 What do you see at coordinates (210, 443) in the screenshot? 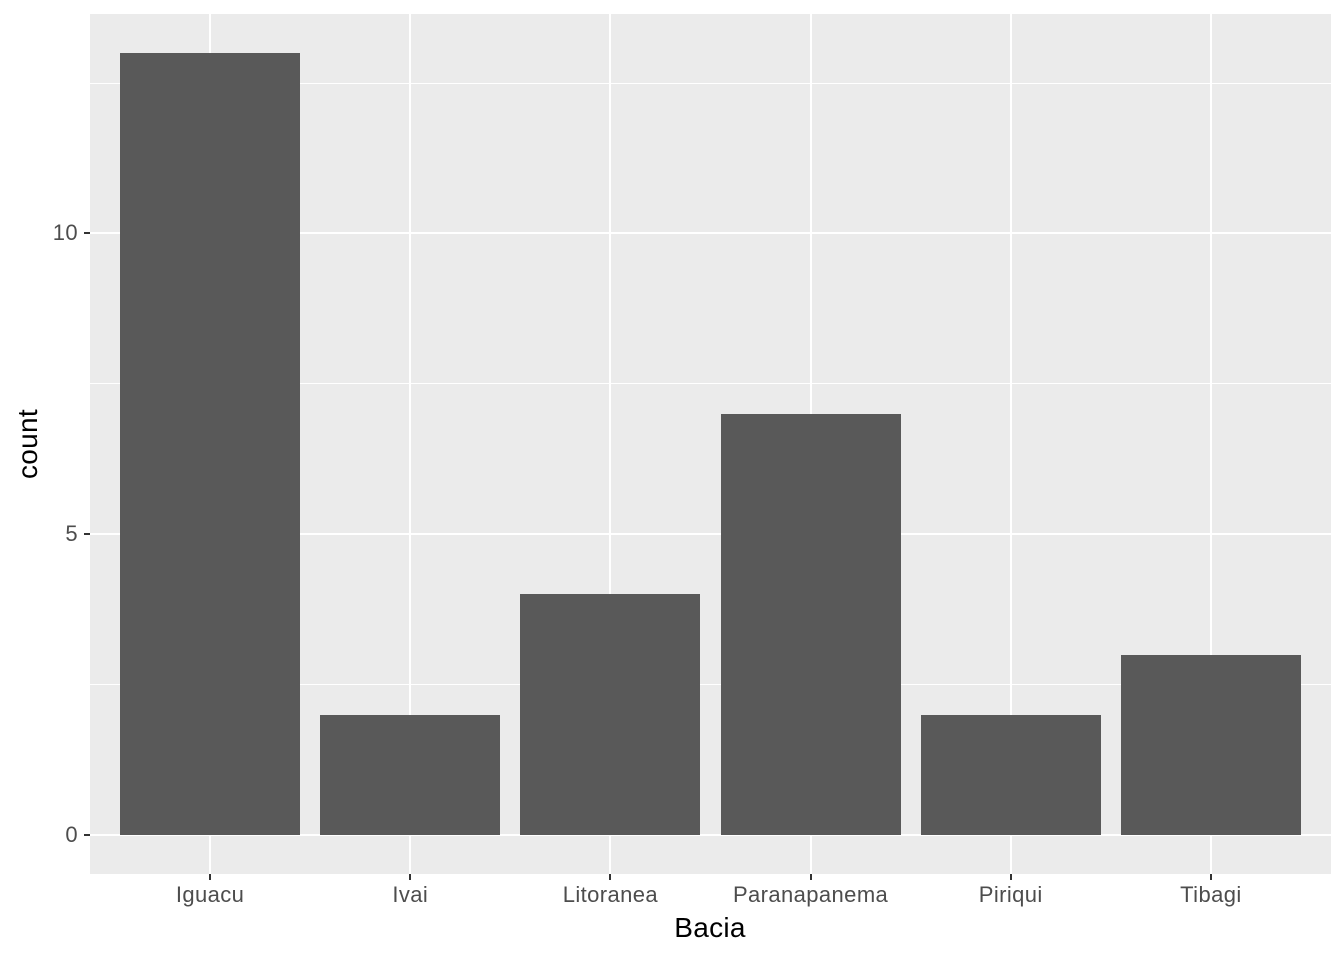
I see `bar-iguacu` at bounding box center [210, 443].